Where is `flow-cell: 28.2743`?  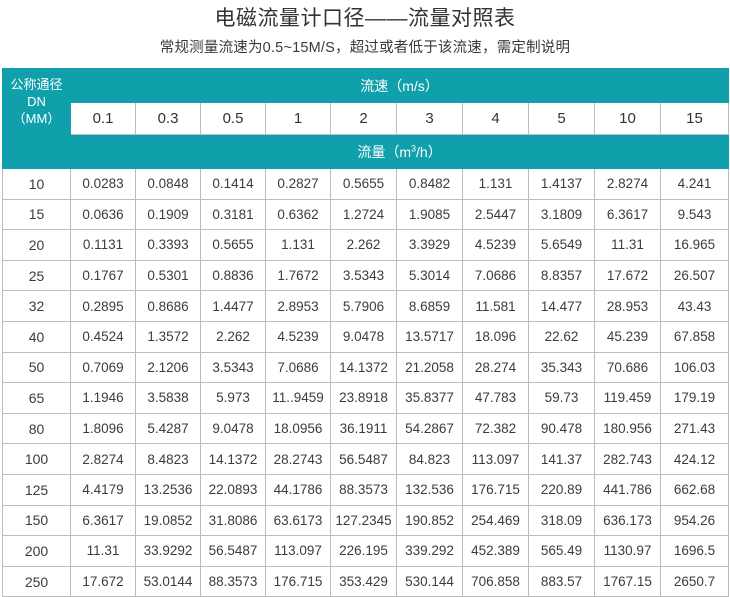 flow-cell: 28.2743 is located at coordinates (298, 459).